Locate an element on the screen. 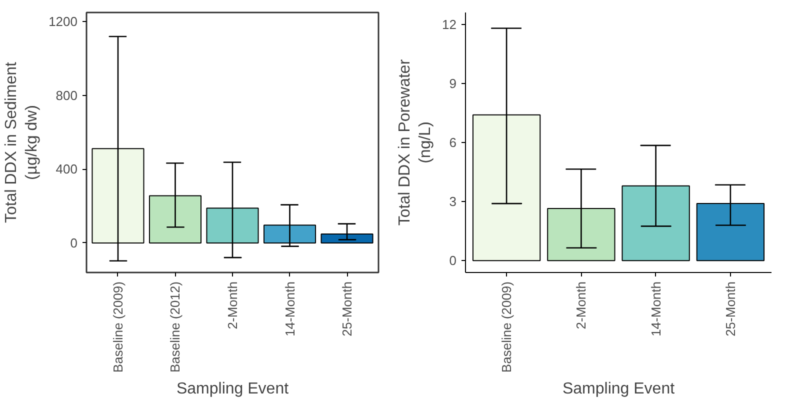 This screenshot has width=787, height=400. y-tick-label: 800 is located at coordinates (67, 95).